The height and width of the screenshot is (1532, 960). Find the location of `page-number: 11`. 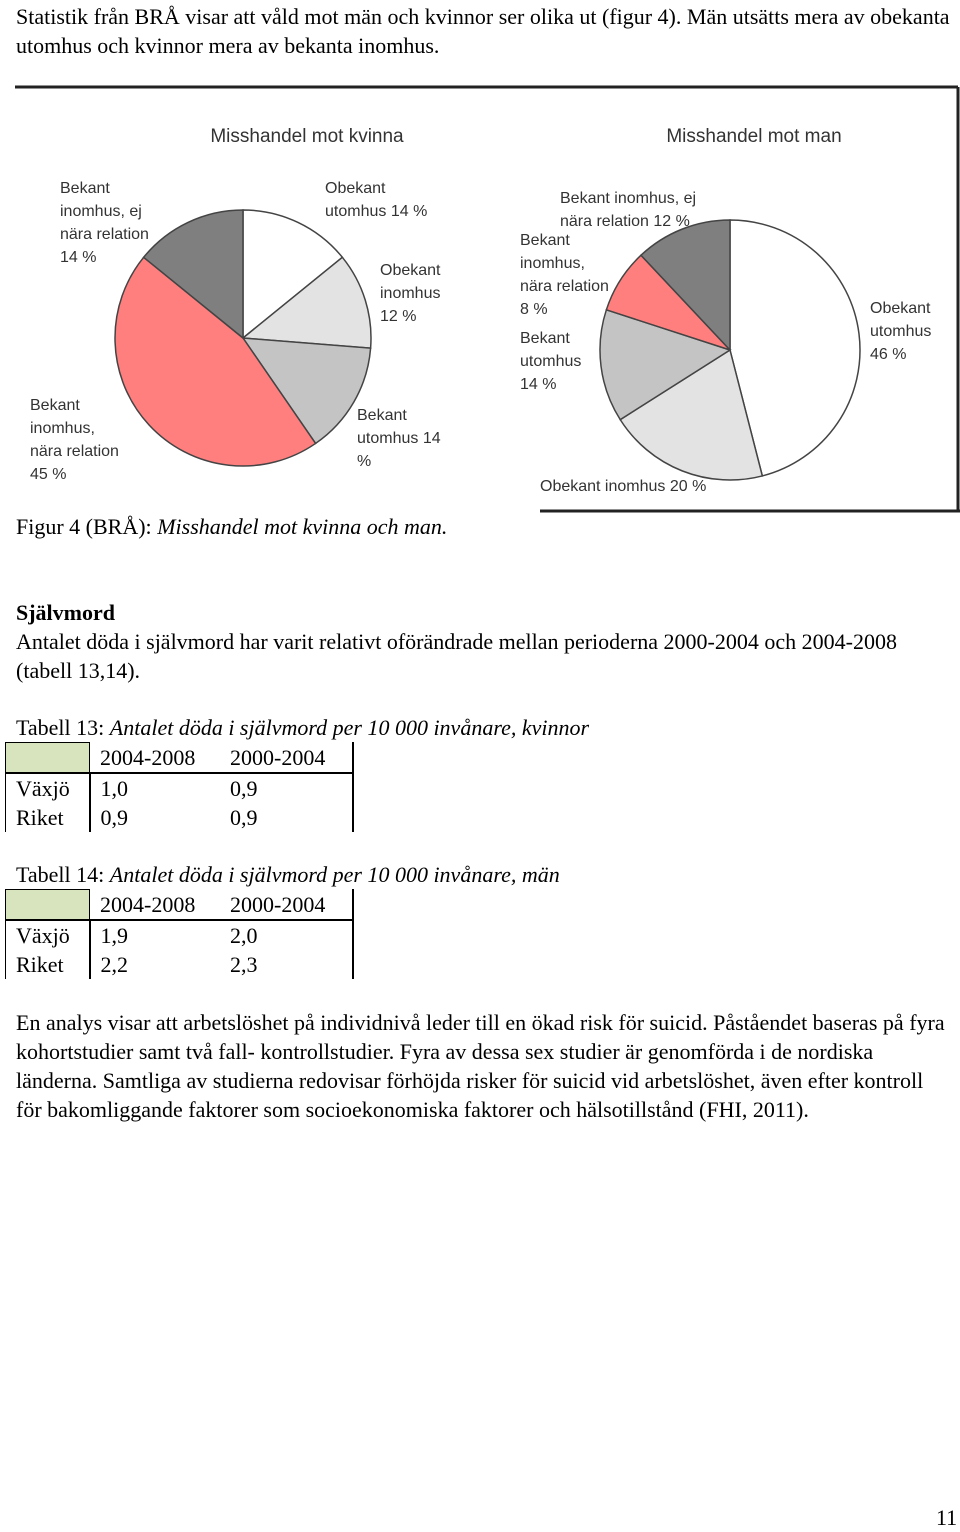

page-number: 11 is located at coordinates (947, 1517).